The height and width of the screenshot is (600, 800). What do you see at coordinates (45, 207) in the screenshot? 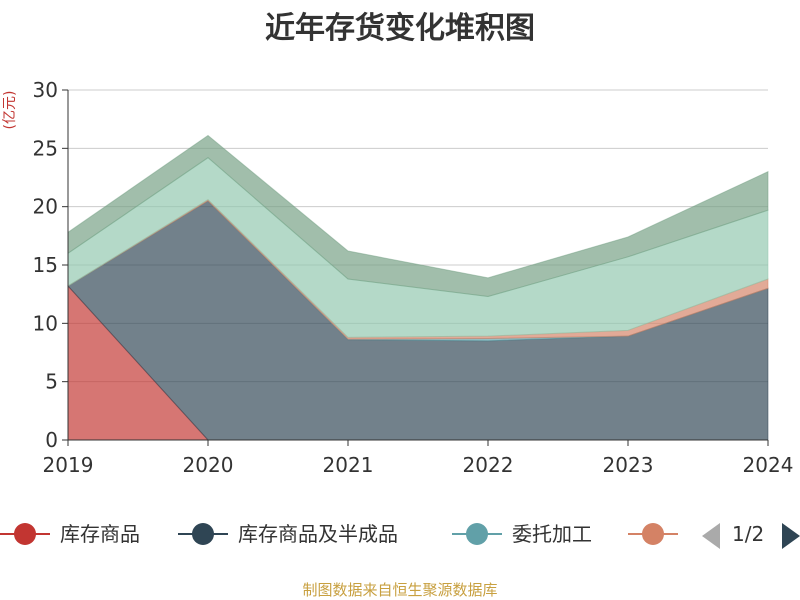
I see `y-tick-label: 20` at bounding box center [45, 207].